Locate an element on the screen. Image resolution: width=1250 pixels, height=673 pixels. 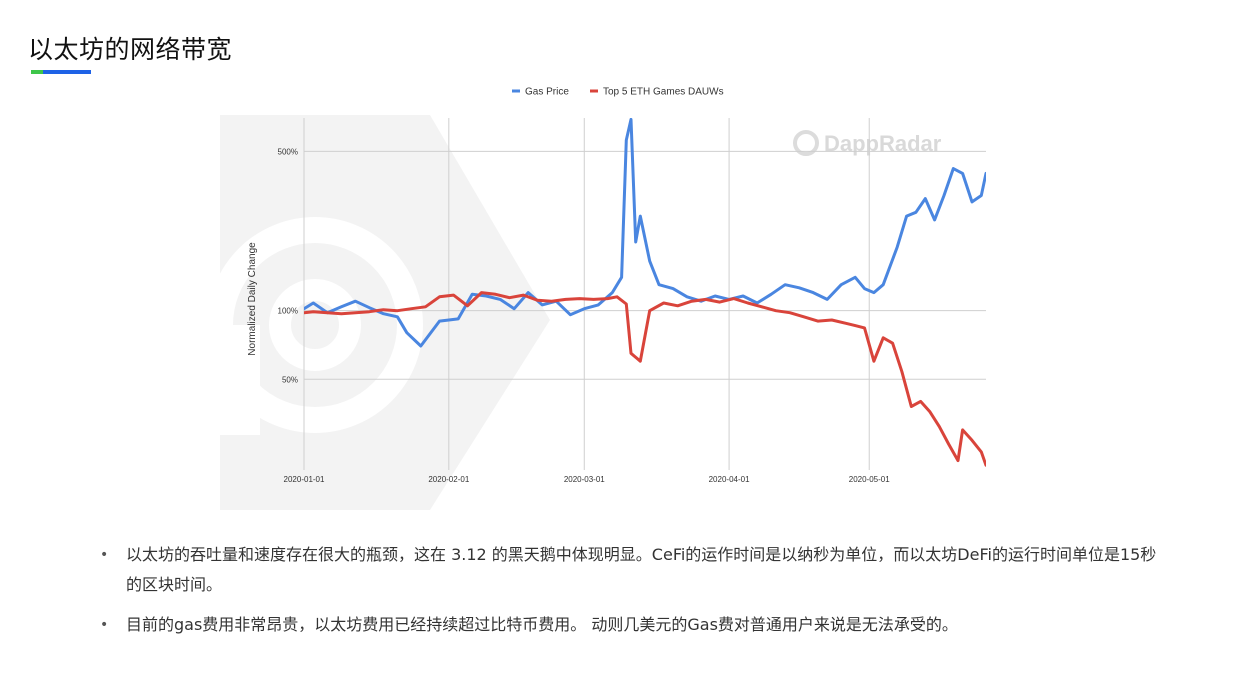
series-line-eth-games-dauws is located at coordinates (645, 379).